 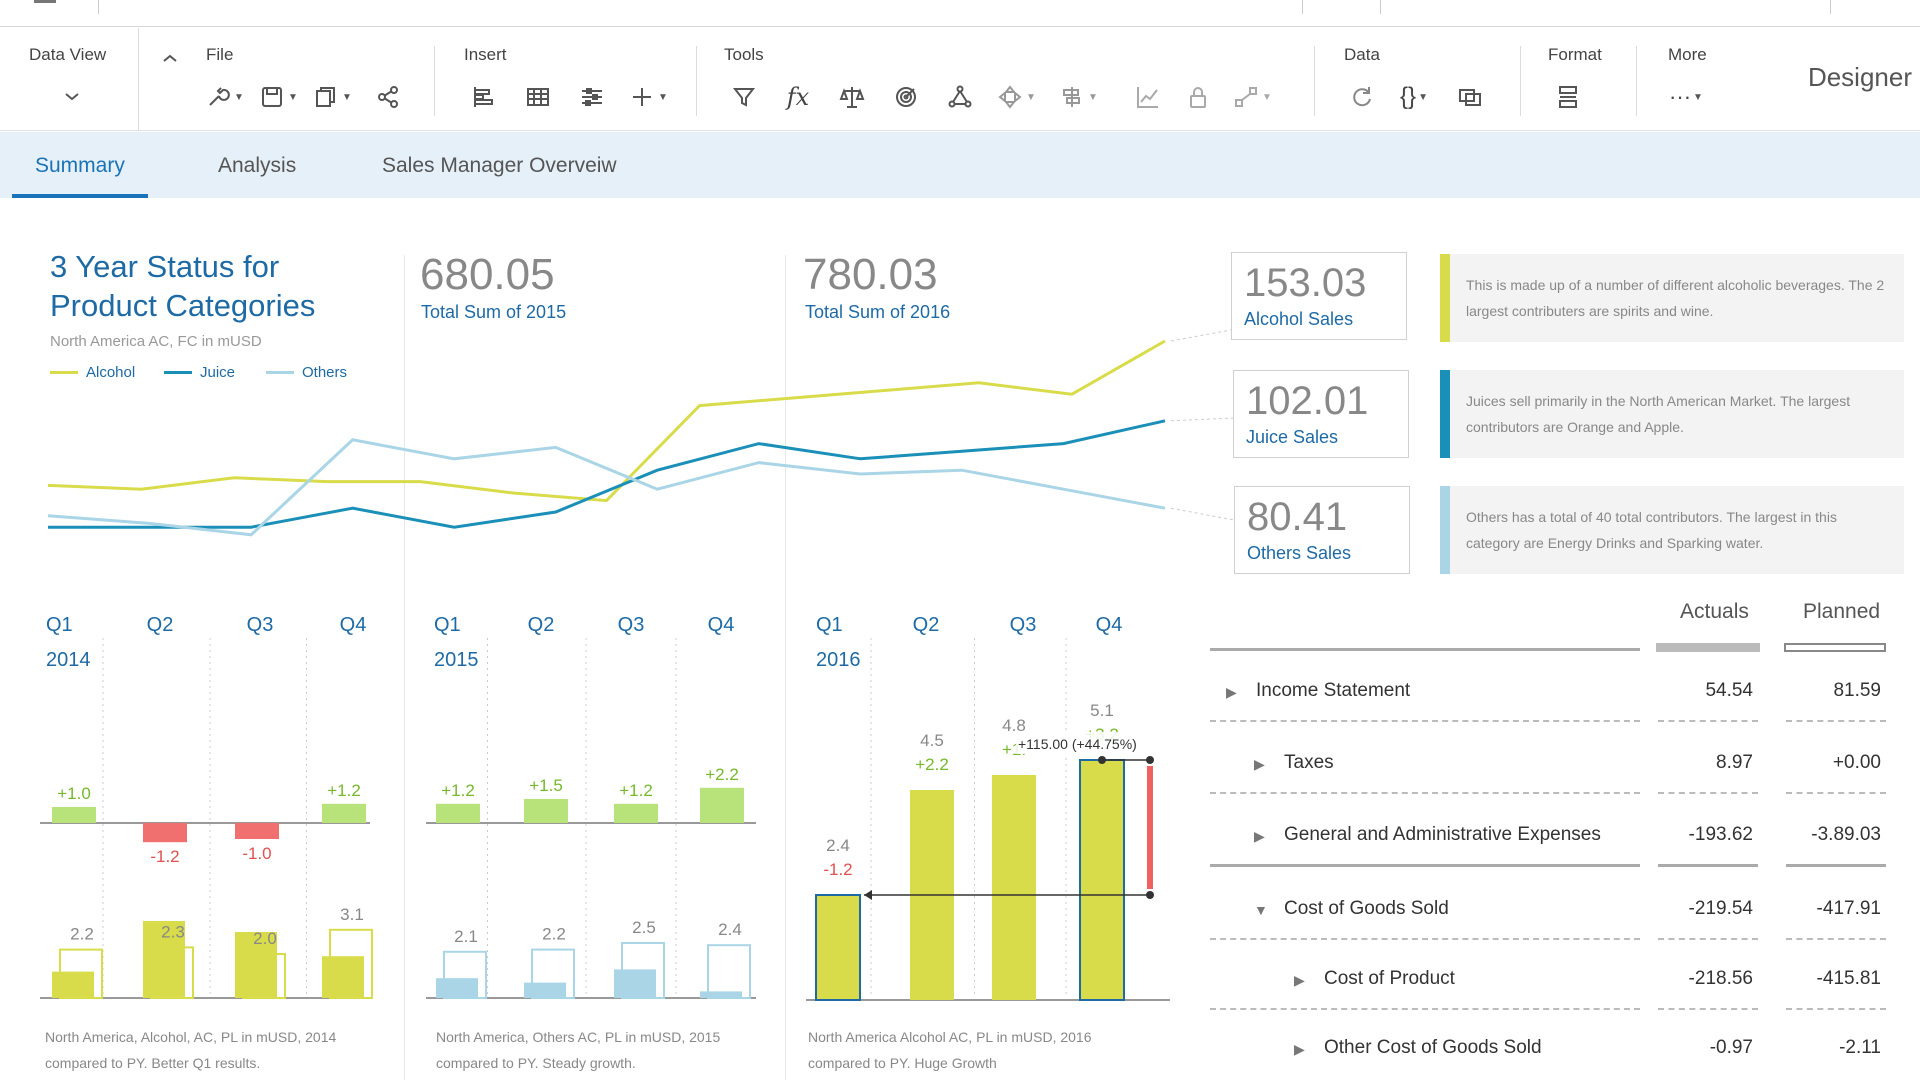 I want to click on link-icon: ▼, so click(x=1252, y=97).